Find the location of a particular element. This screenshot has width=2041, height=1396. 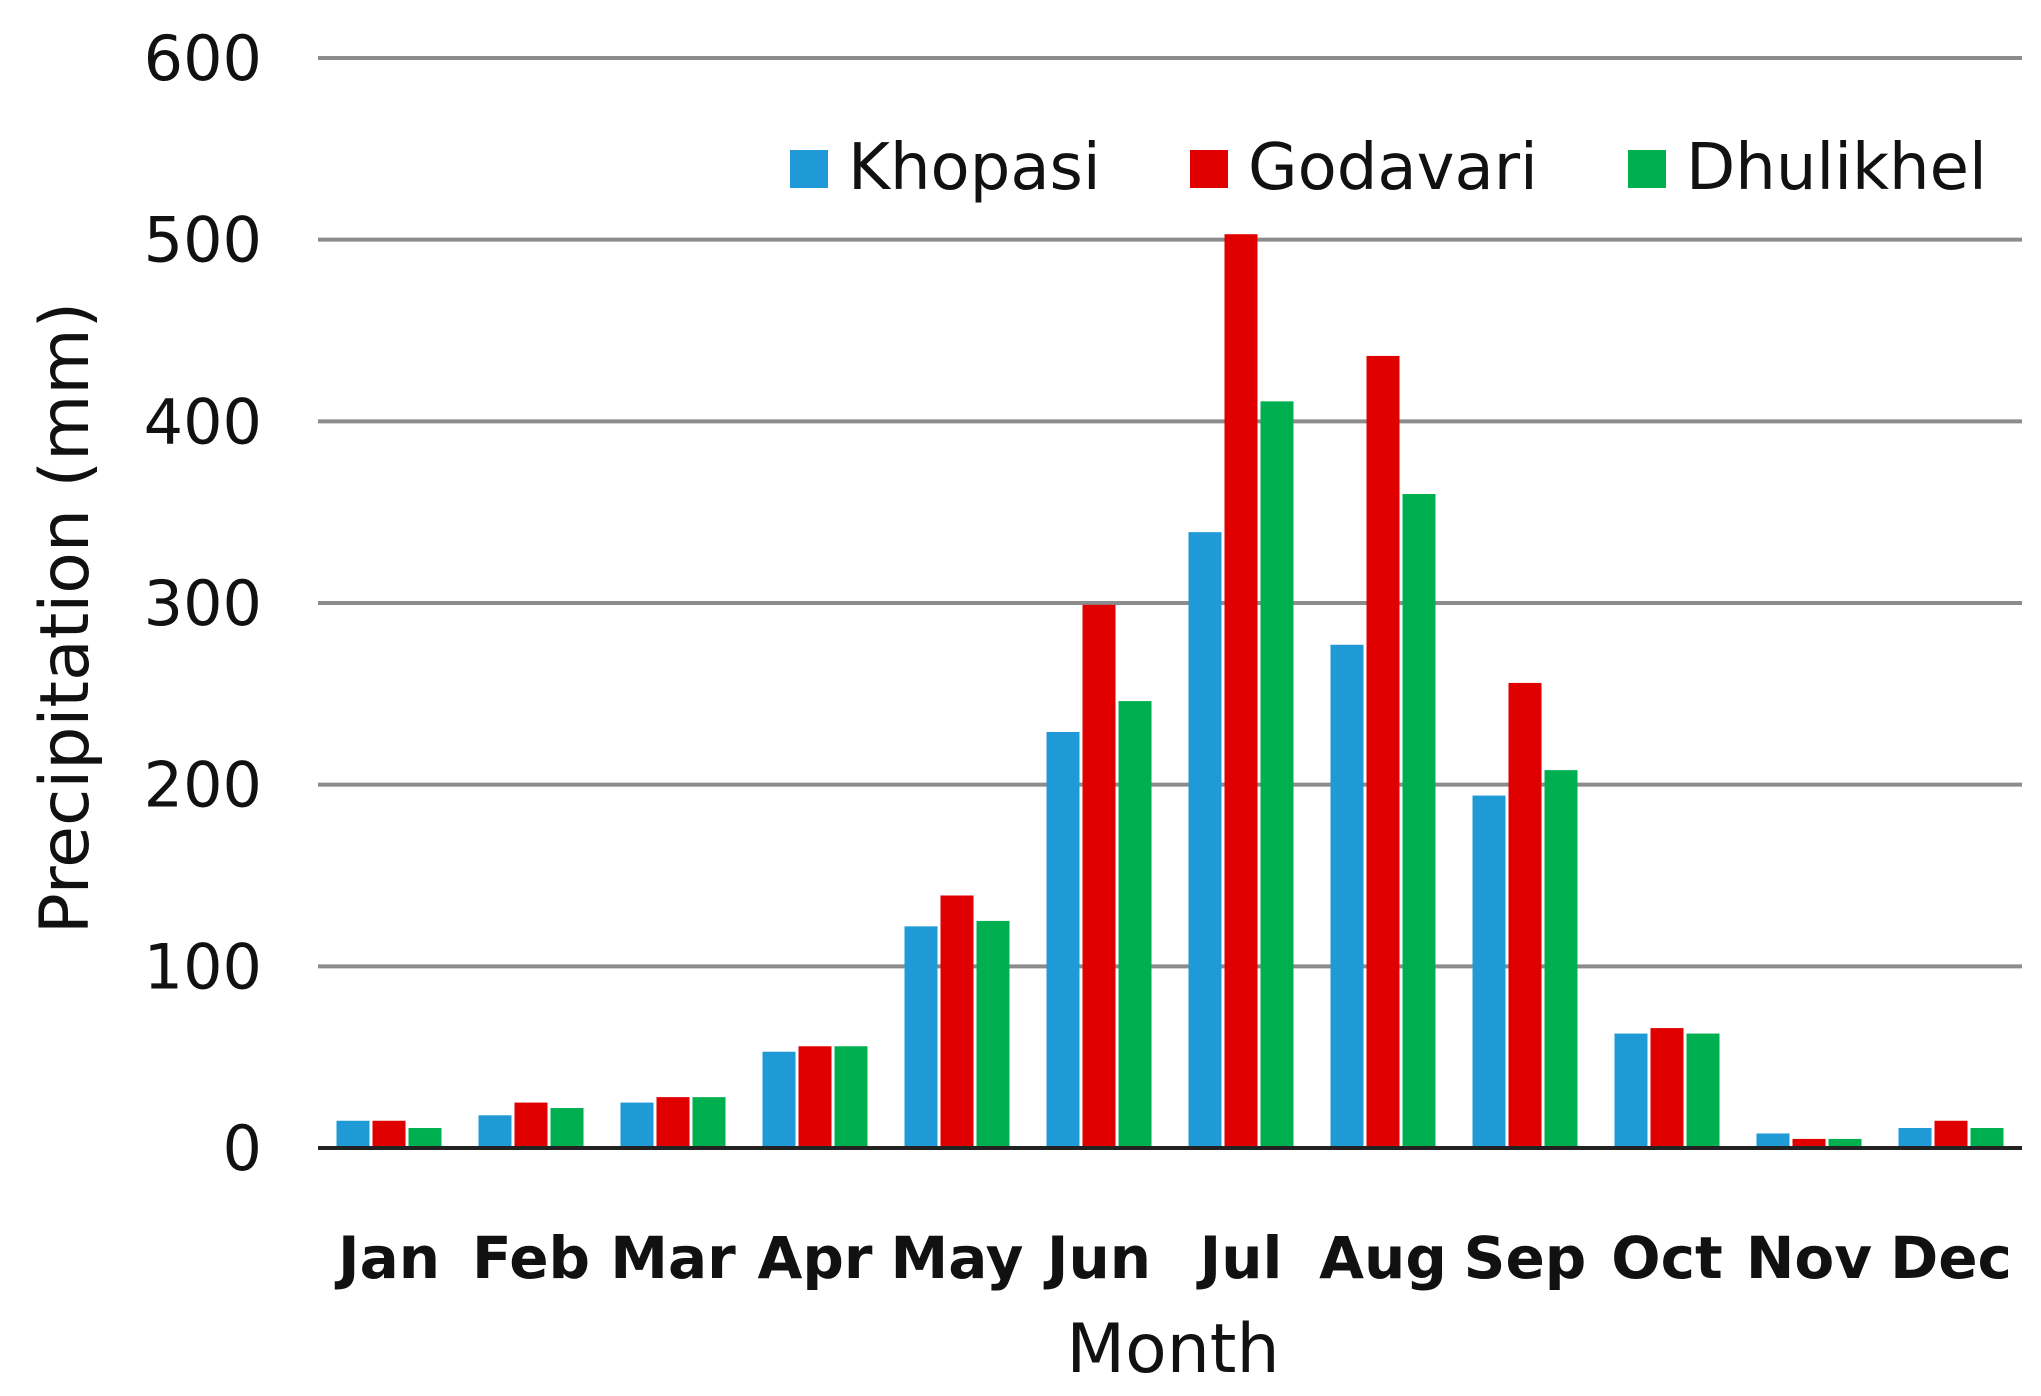

bar-khopasi-aug is located at coordinates (1347, 896).